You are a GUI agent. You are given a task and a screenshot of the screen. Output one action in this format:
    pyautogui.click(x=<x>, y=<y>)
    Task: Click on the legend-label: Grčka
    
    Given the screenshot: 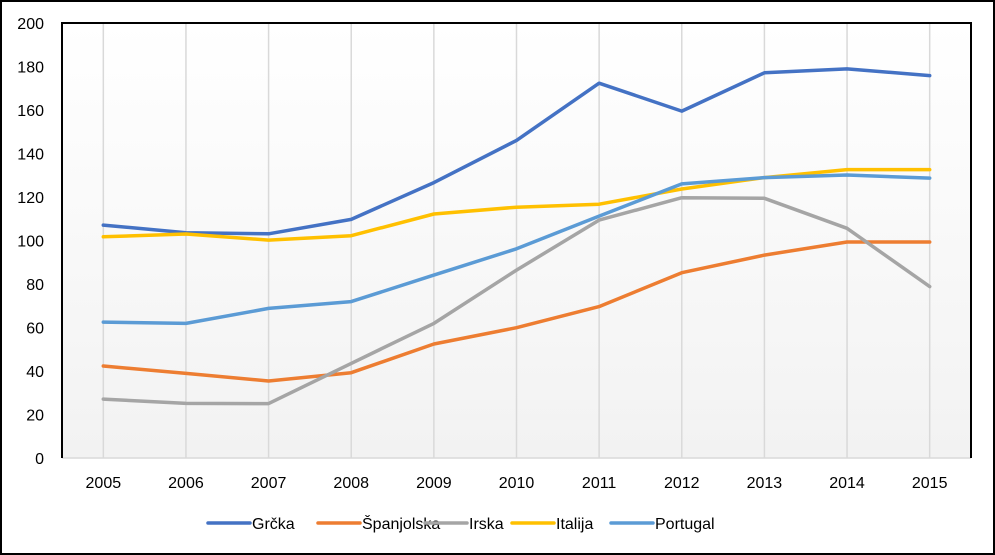 What is the action you would take?
    pyautogui.click(x=273, y=524)
    